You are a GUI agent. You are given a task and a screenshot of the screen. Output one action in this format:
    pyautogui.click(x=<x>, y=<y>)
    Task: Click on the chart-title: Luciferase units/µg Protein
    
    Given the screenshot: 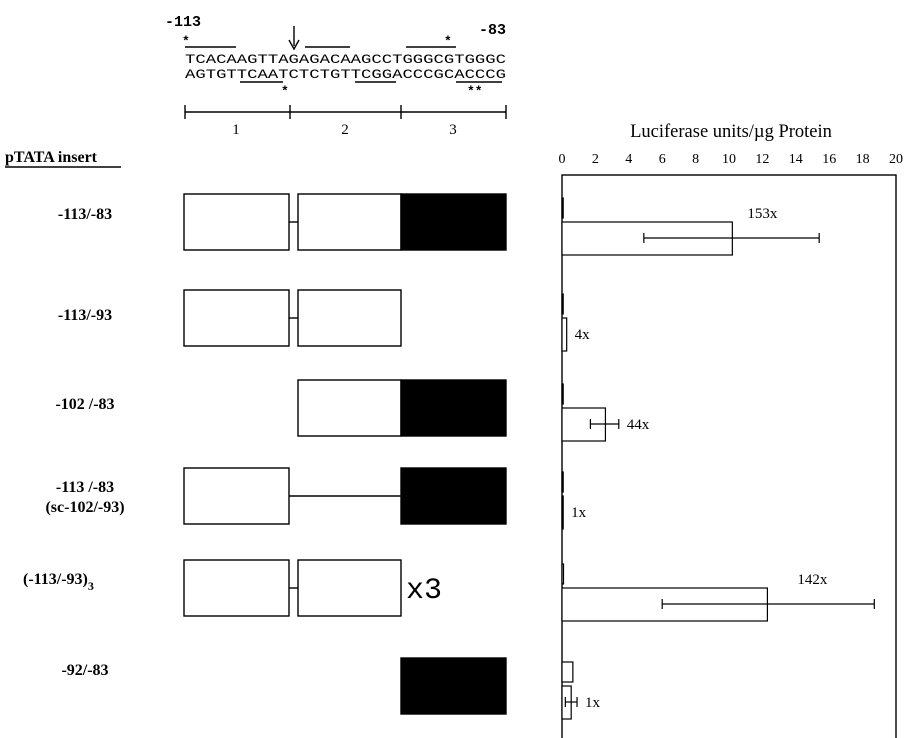 What is the action you would take?
    pyautogui.click(x=731, y=132)
    